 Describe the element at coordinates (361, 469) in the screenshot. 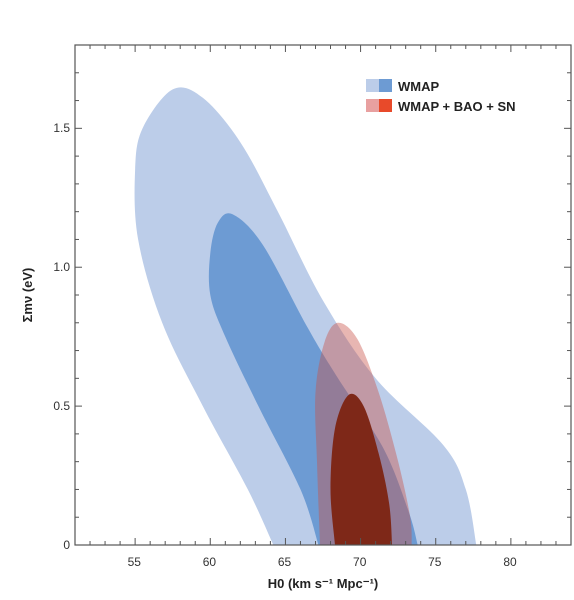

I see `combined-contour-inner` at that location.